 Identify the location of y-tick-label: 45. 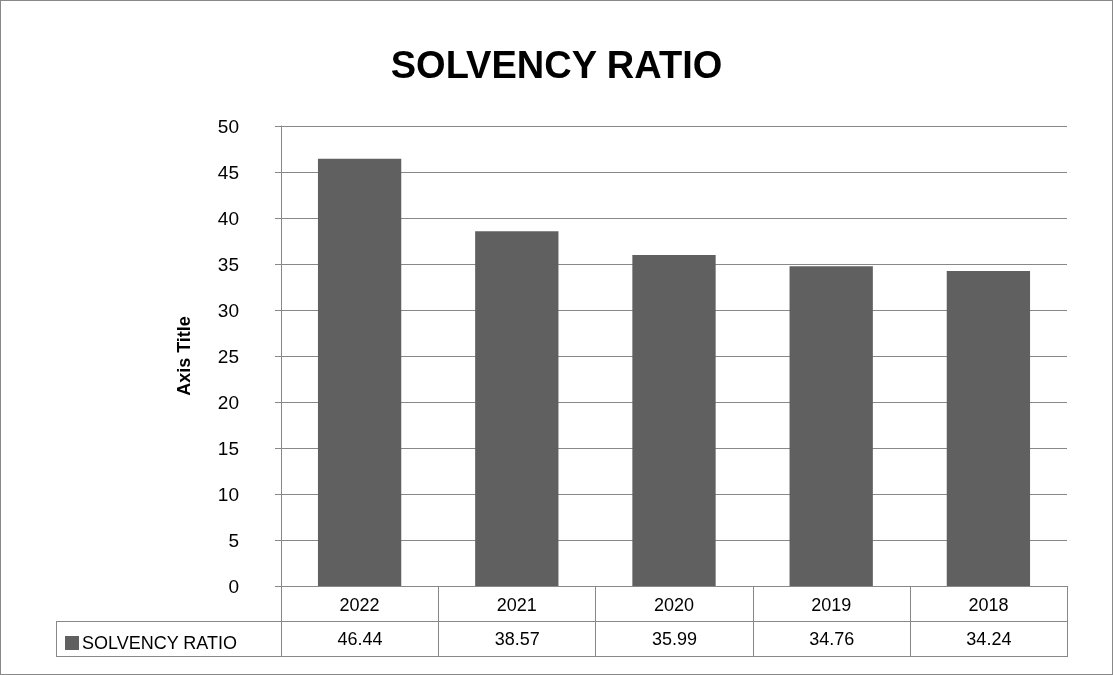
(228, 172).